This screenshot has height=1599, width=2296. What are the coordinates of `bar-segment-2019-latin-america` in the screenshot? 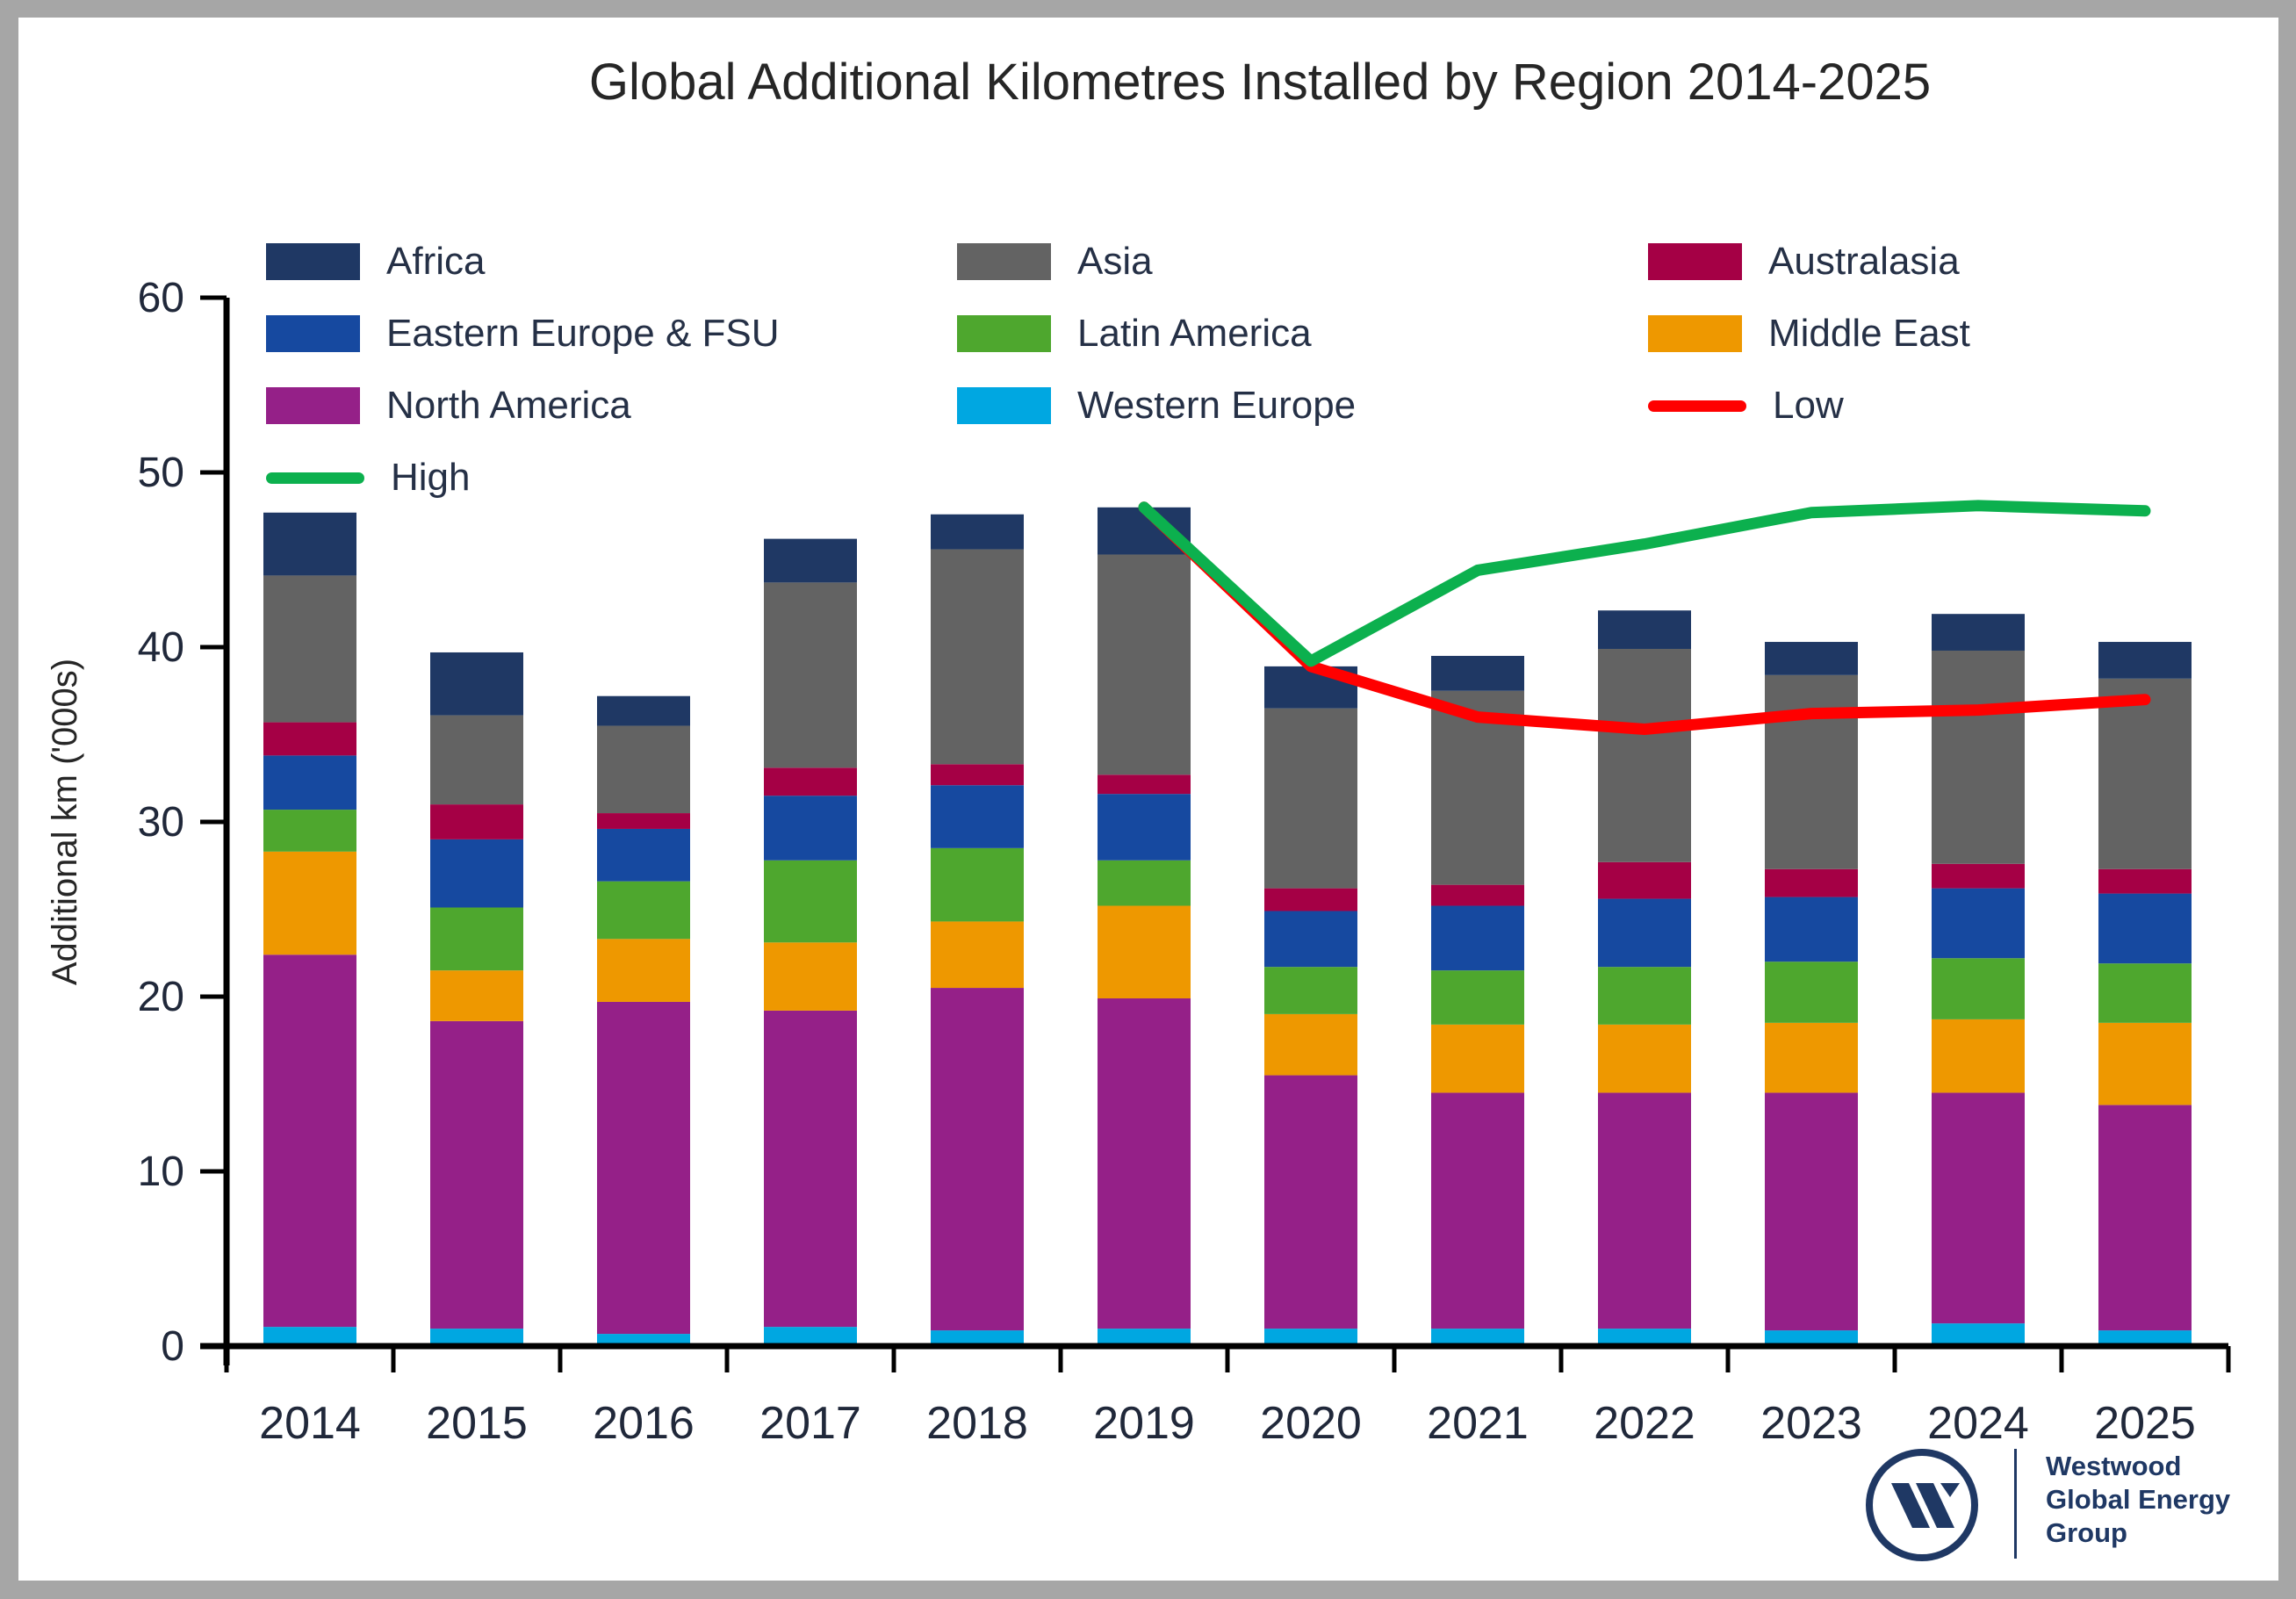 It's located at (1144, 883).